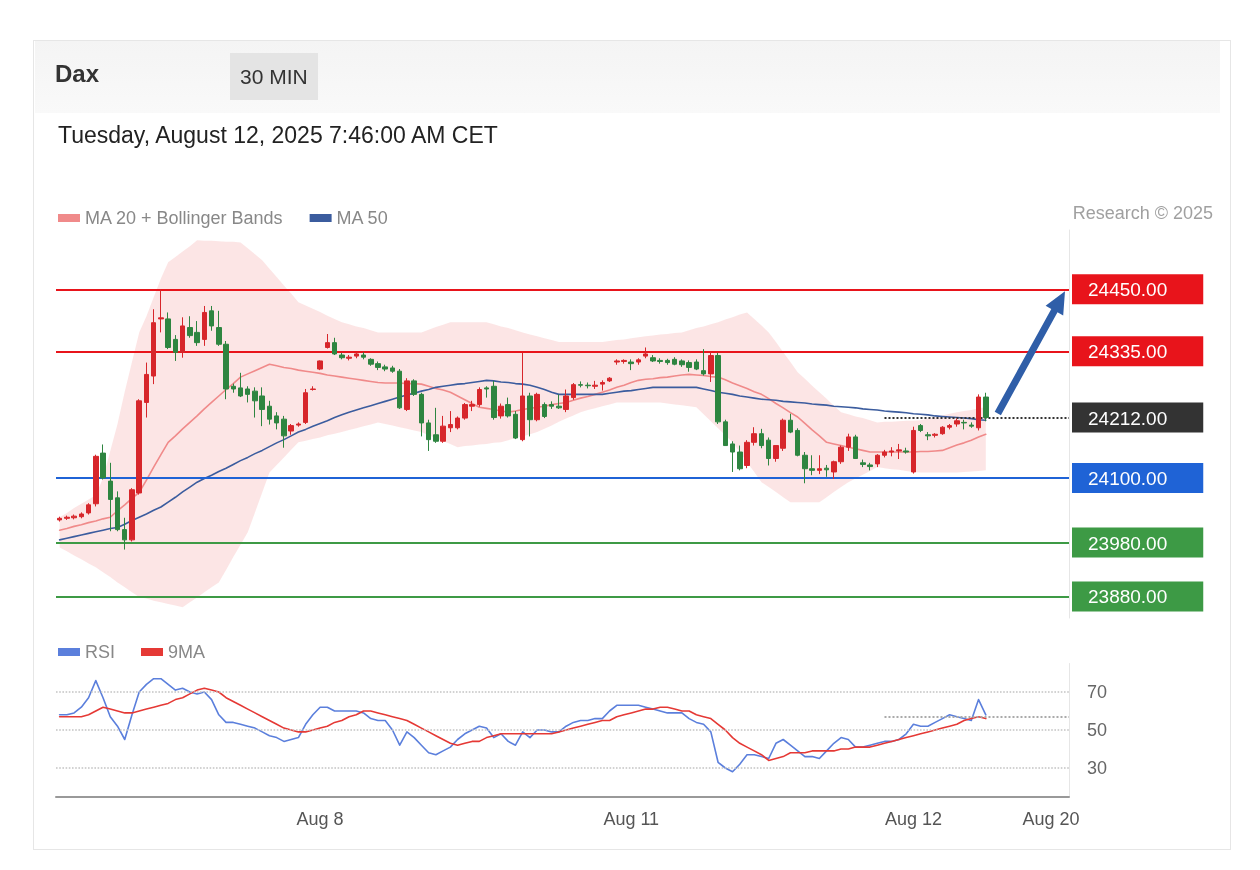 The image size is (1260, 870). I want to click on y-tick-label: 24212.00, so click(1128, 418).